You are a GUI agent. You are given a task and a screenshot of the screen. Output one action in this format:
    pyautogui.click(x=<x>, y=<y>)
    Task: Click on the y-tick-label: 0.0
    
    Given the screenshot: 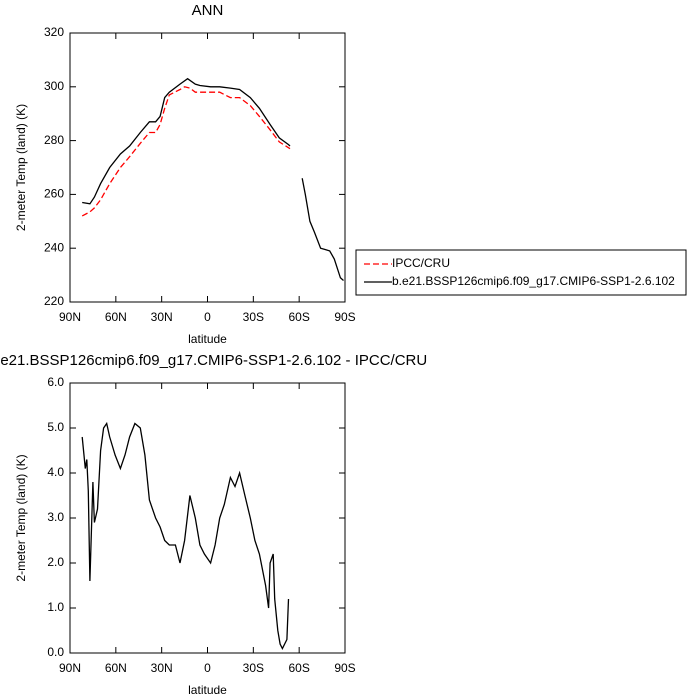 What is the action you would take?
    pyautogui.click(x=55, y=652)
    